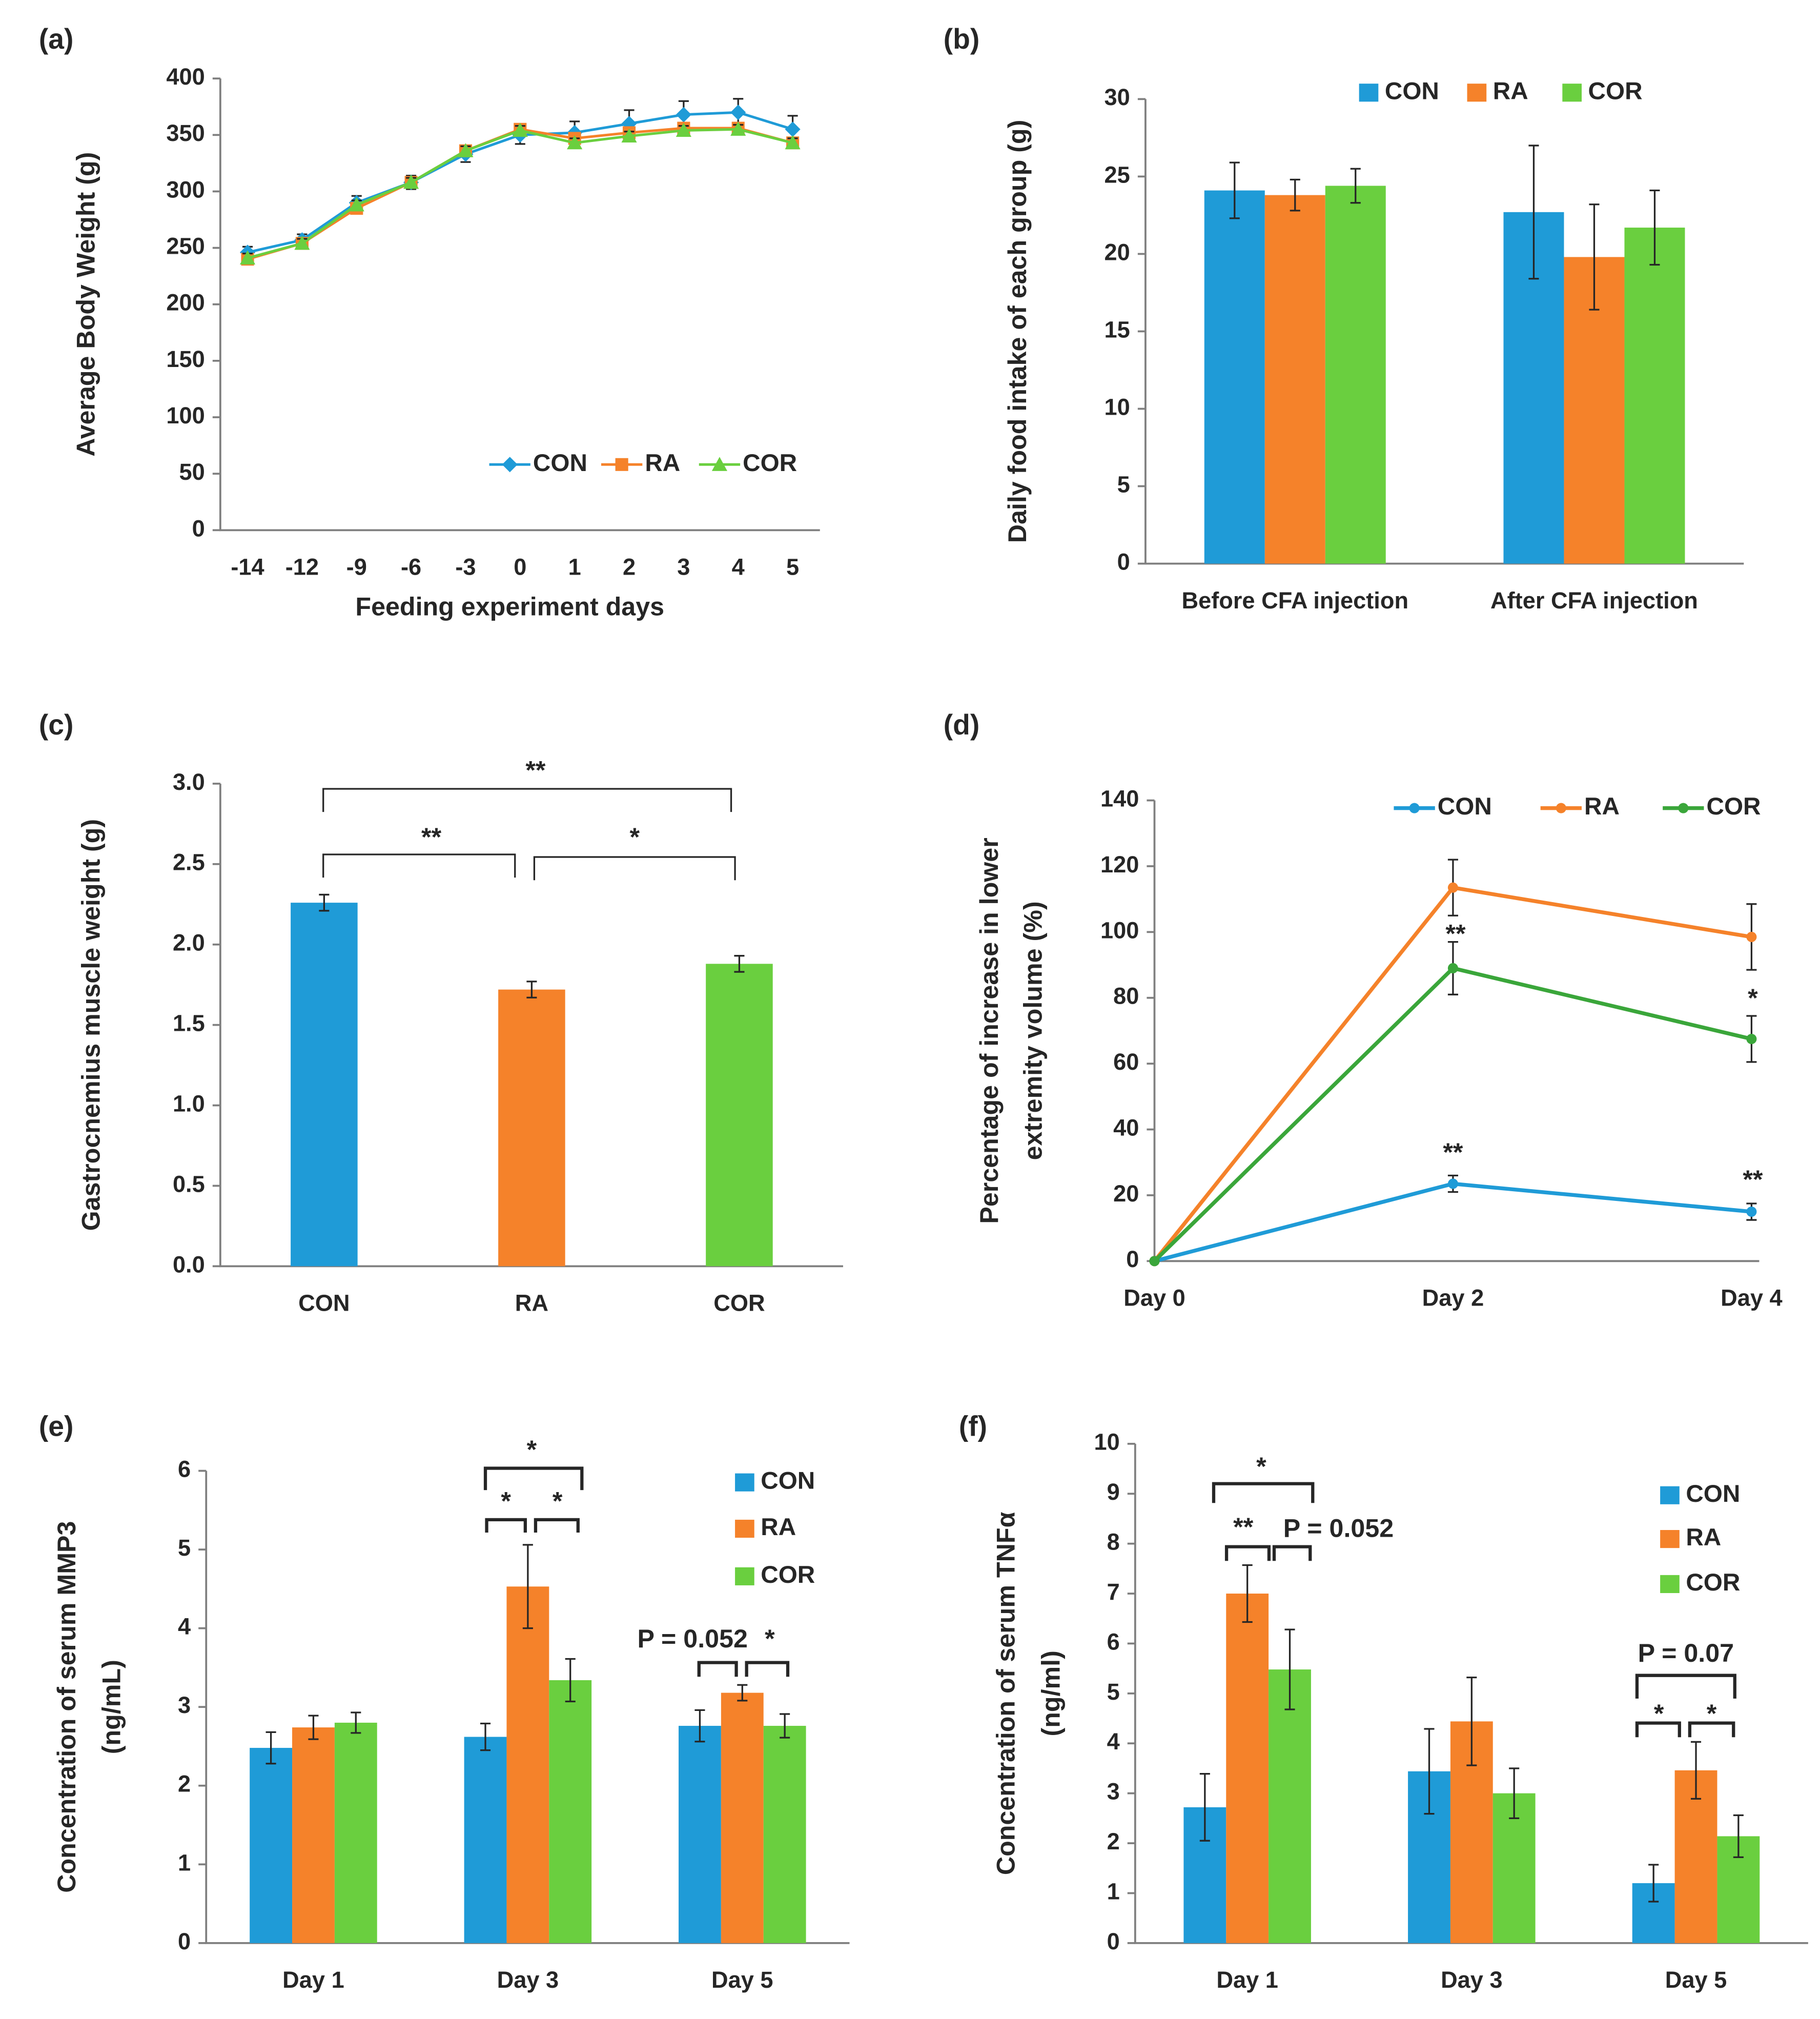  What do you see at coordinates (91, 1025) in the screenshot?
I see `y-axis-label: Gastrocnemius muscle weight (g)` at bounding box center [91, 1025].